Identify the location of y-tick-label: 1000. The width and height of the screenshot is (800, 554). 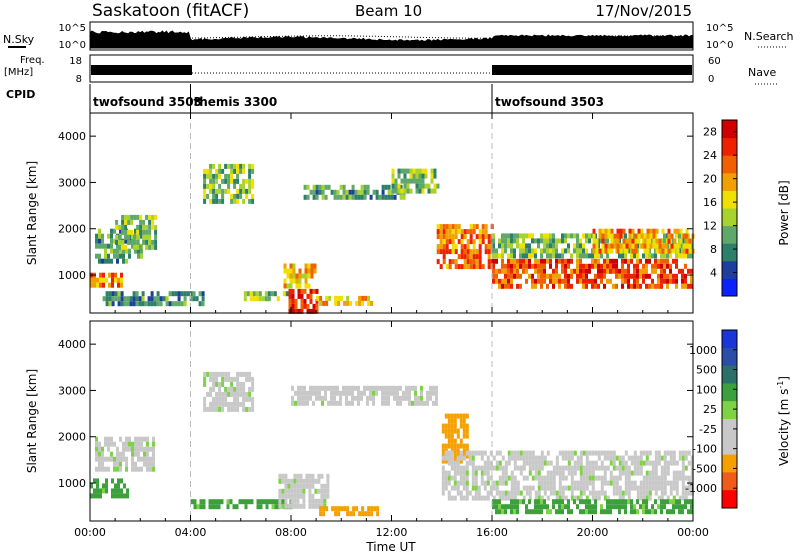
(72, 483).